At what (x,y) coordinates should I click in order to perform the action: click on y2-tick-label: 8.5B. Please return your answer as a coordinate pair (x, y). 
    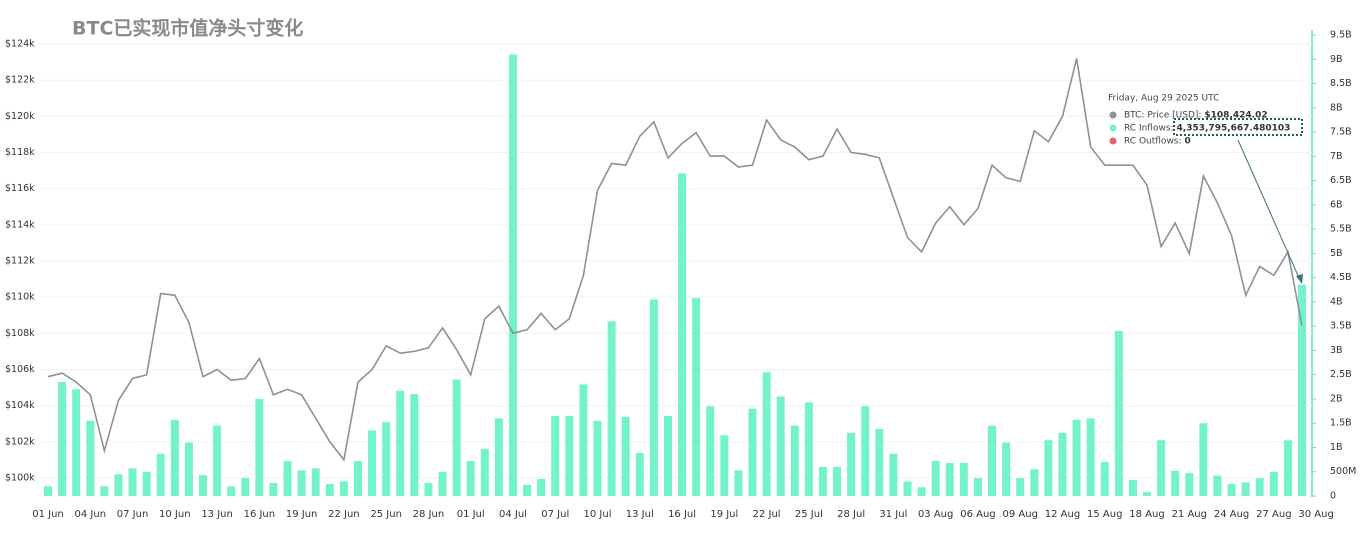
    Looking at the image, I should click on (1341, 83).